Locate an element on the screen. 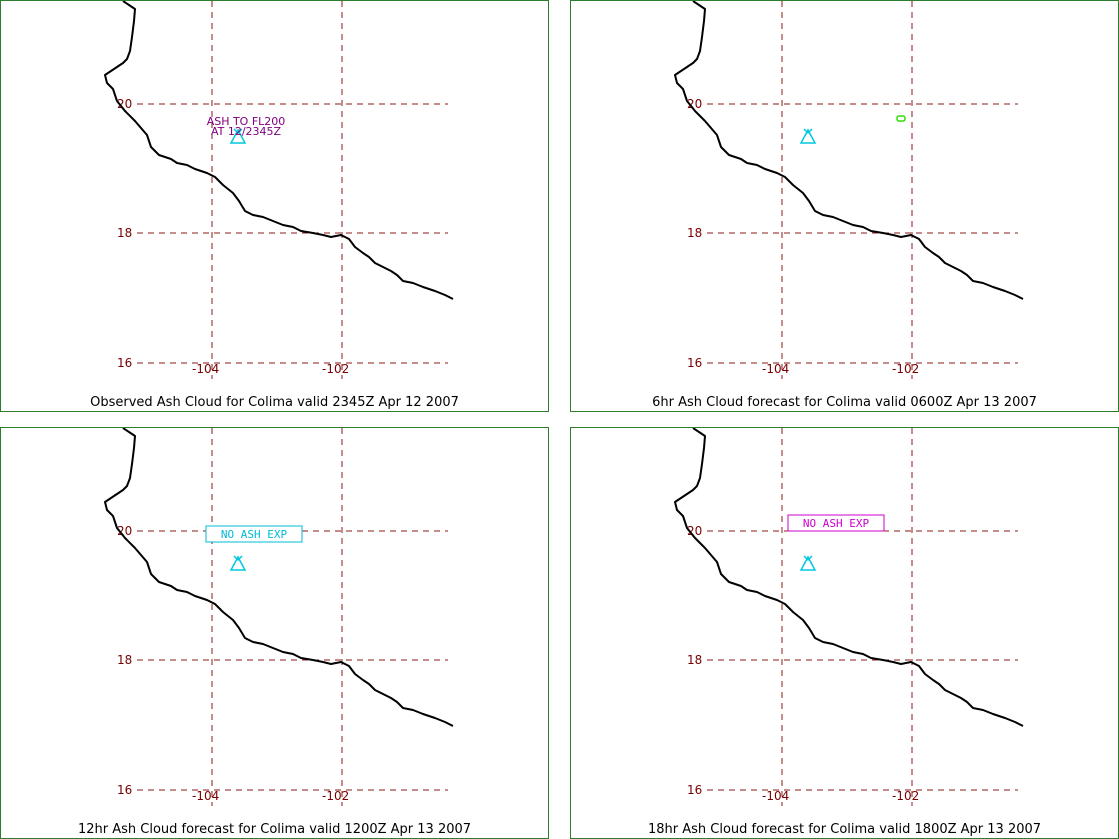 Image resolution: width=1119 pixels, height=839 pixels. ash-annotation-text: AT 12/2345Z is located at coordinates (246, 131).